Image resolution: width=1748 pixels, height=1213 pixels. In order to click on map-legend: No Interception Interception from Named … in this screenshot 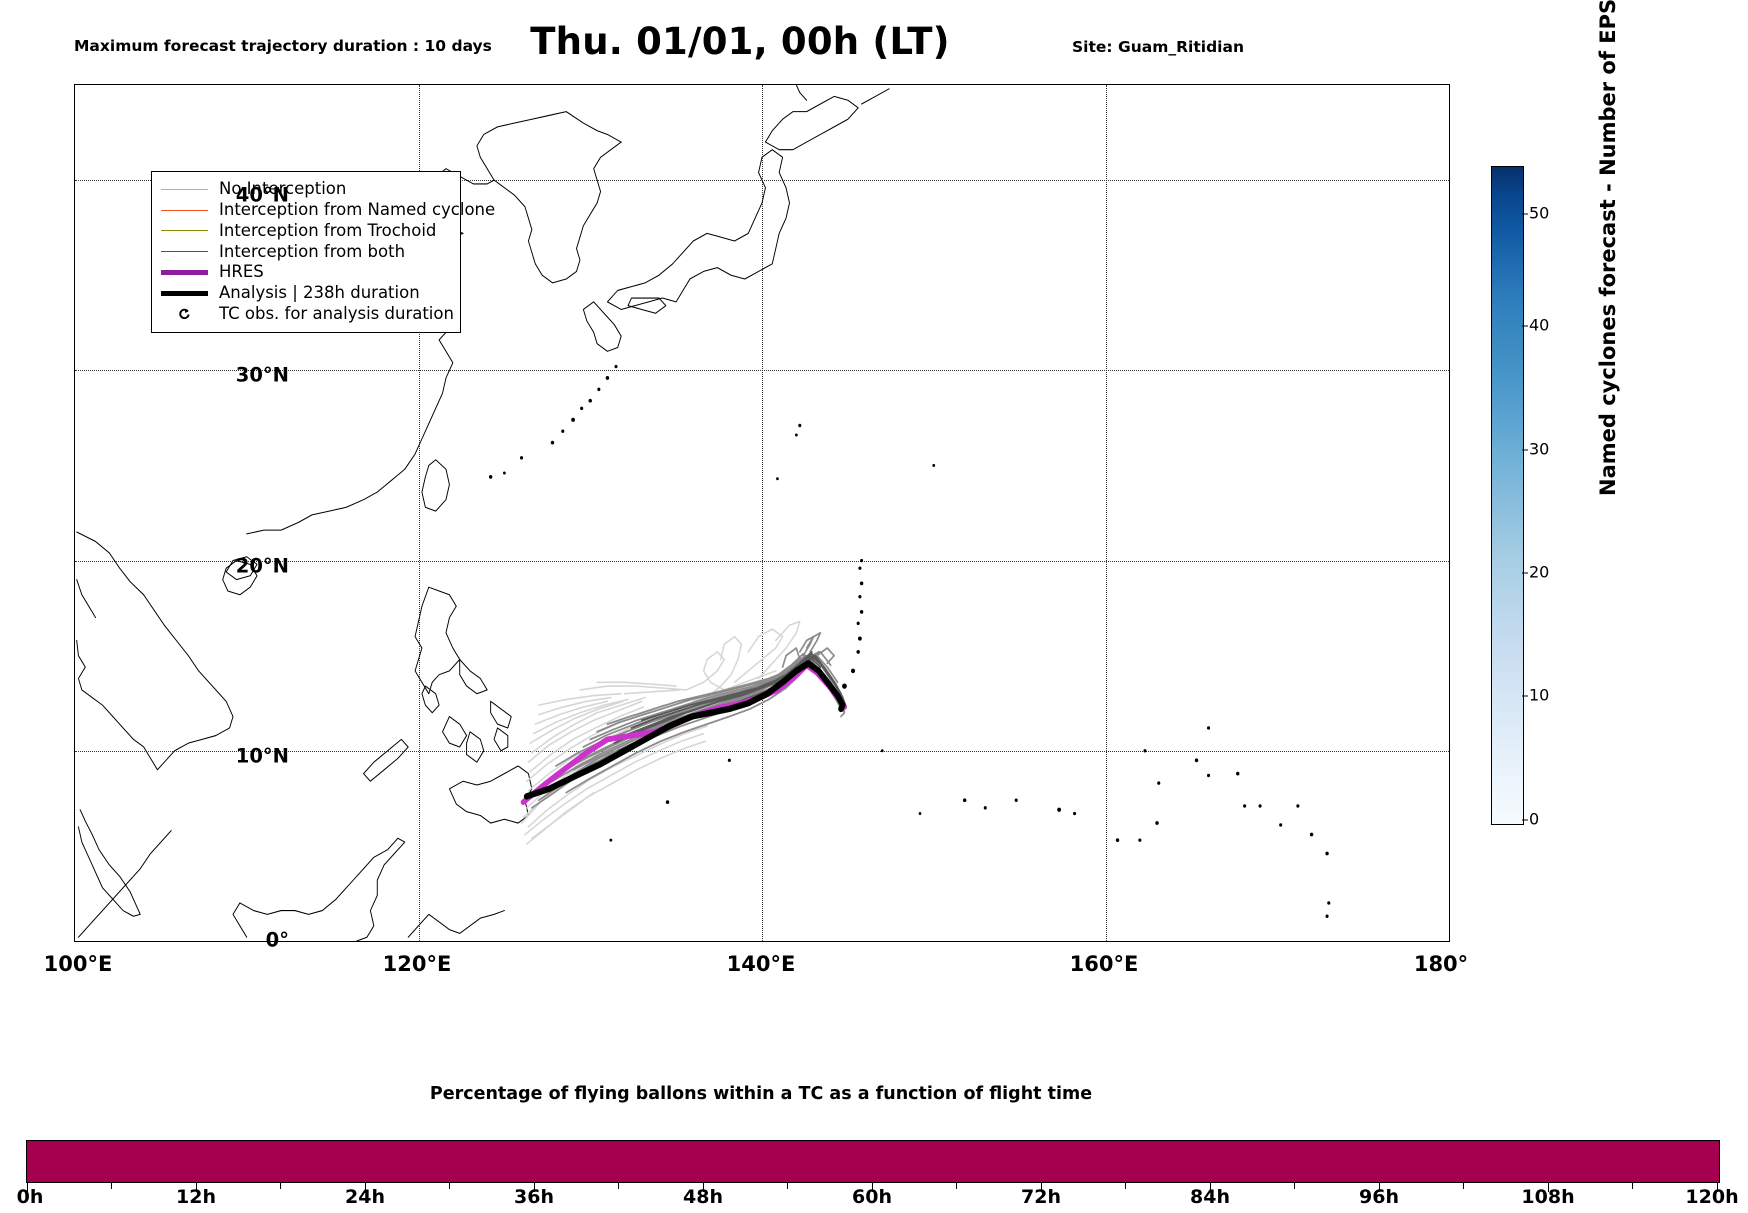, I will do `click(323, 252)`.